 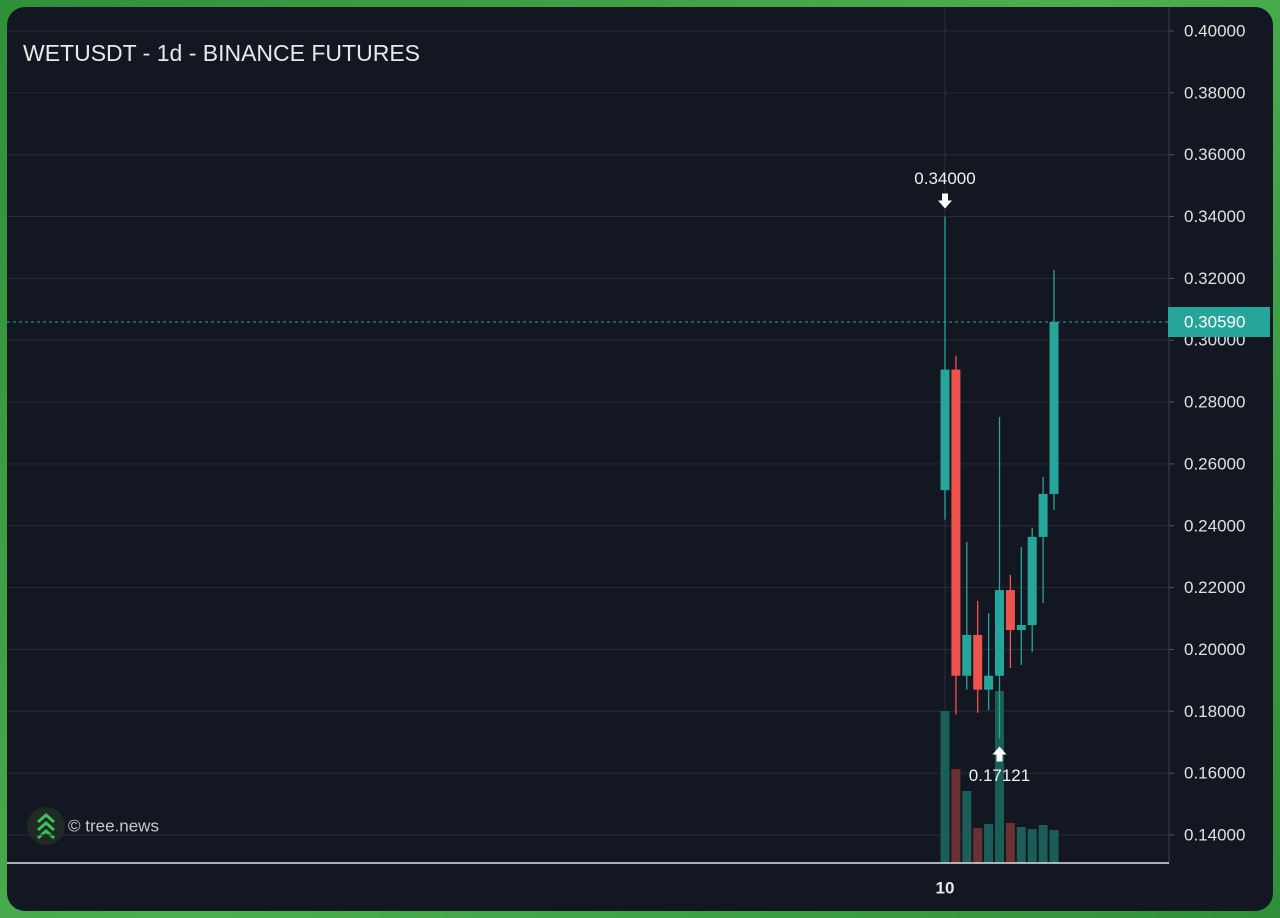 What do you see at coordinates (1214, 402) in the screenshot?
I see `y-tick-label: 0.28000` at bounding box center [1214, 402].